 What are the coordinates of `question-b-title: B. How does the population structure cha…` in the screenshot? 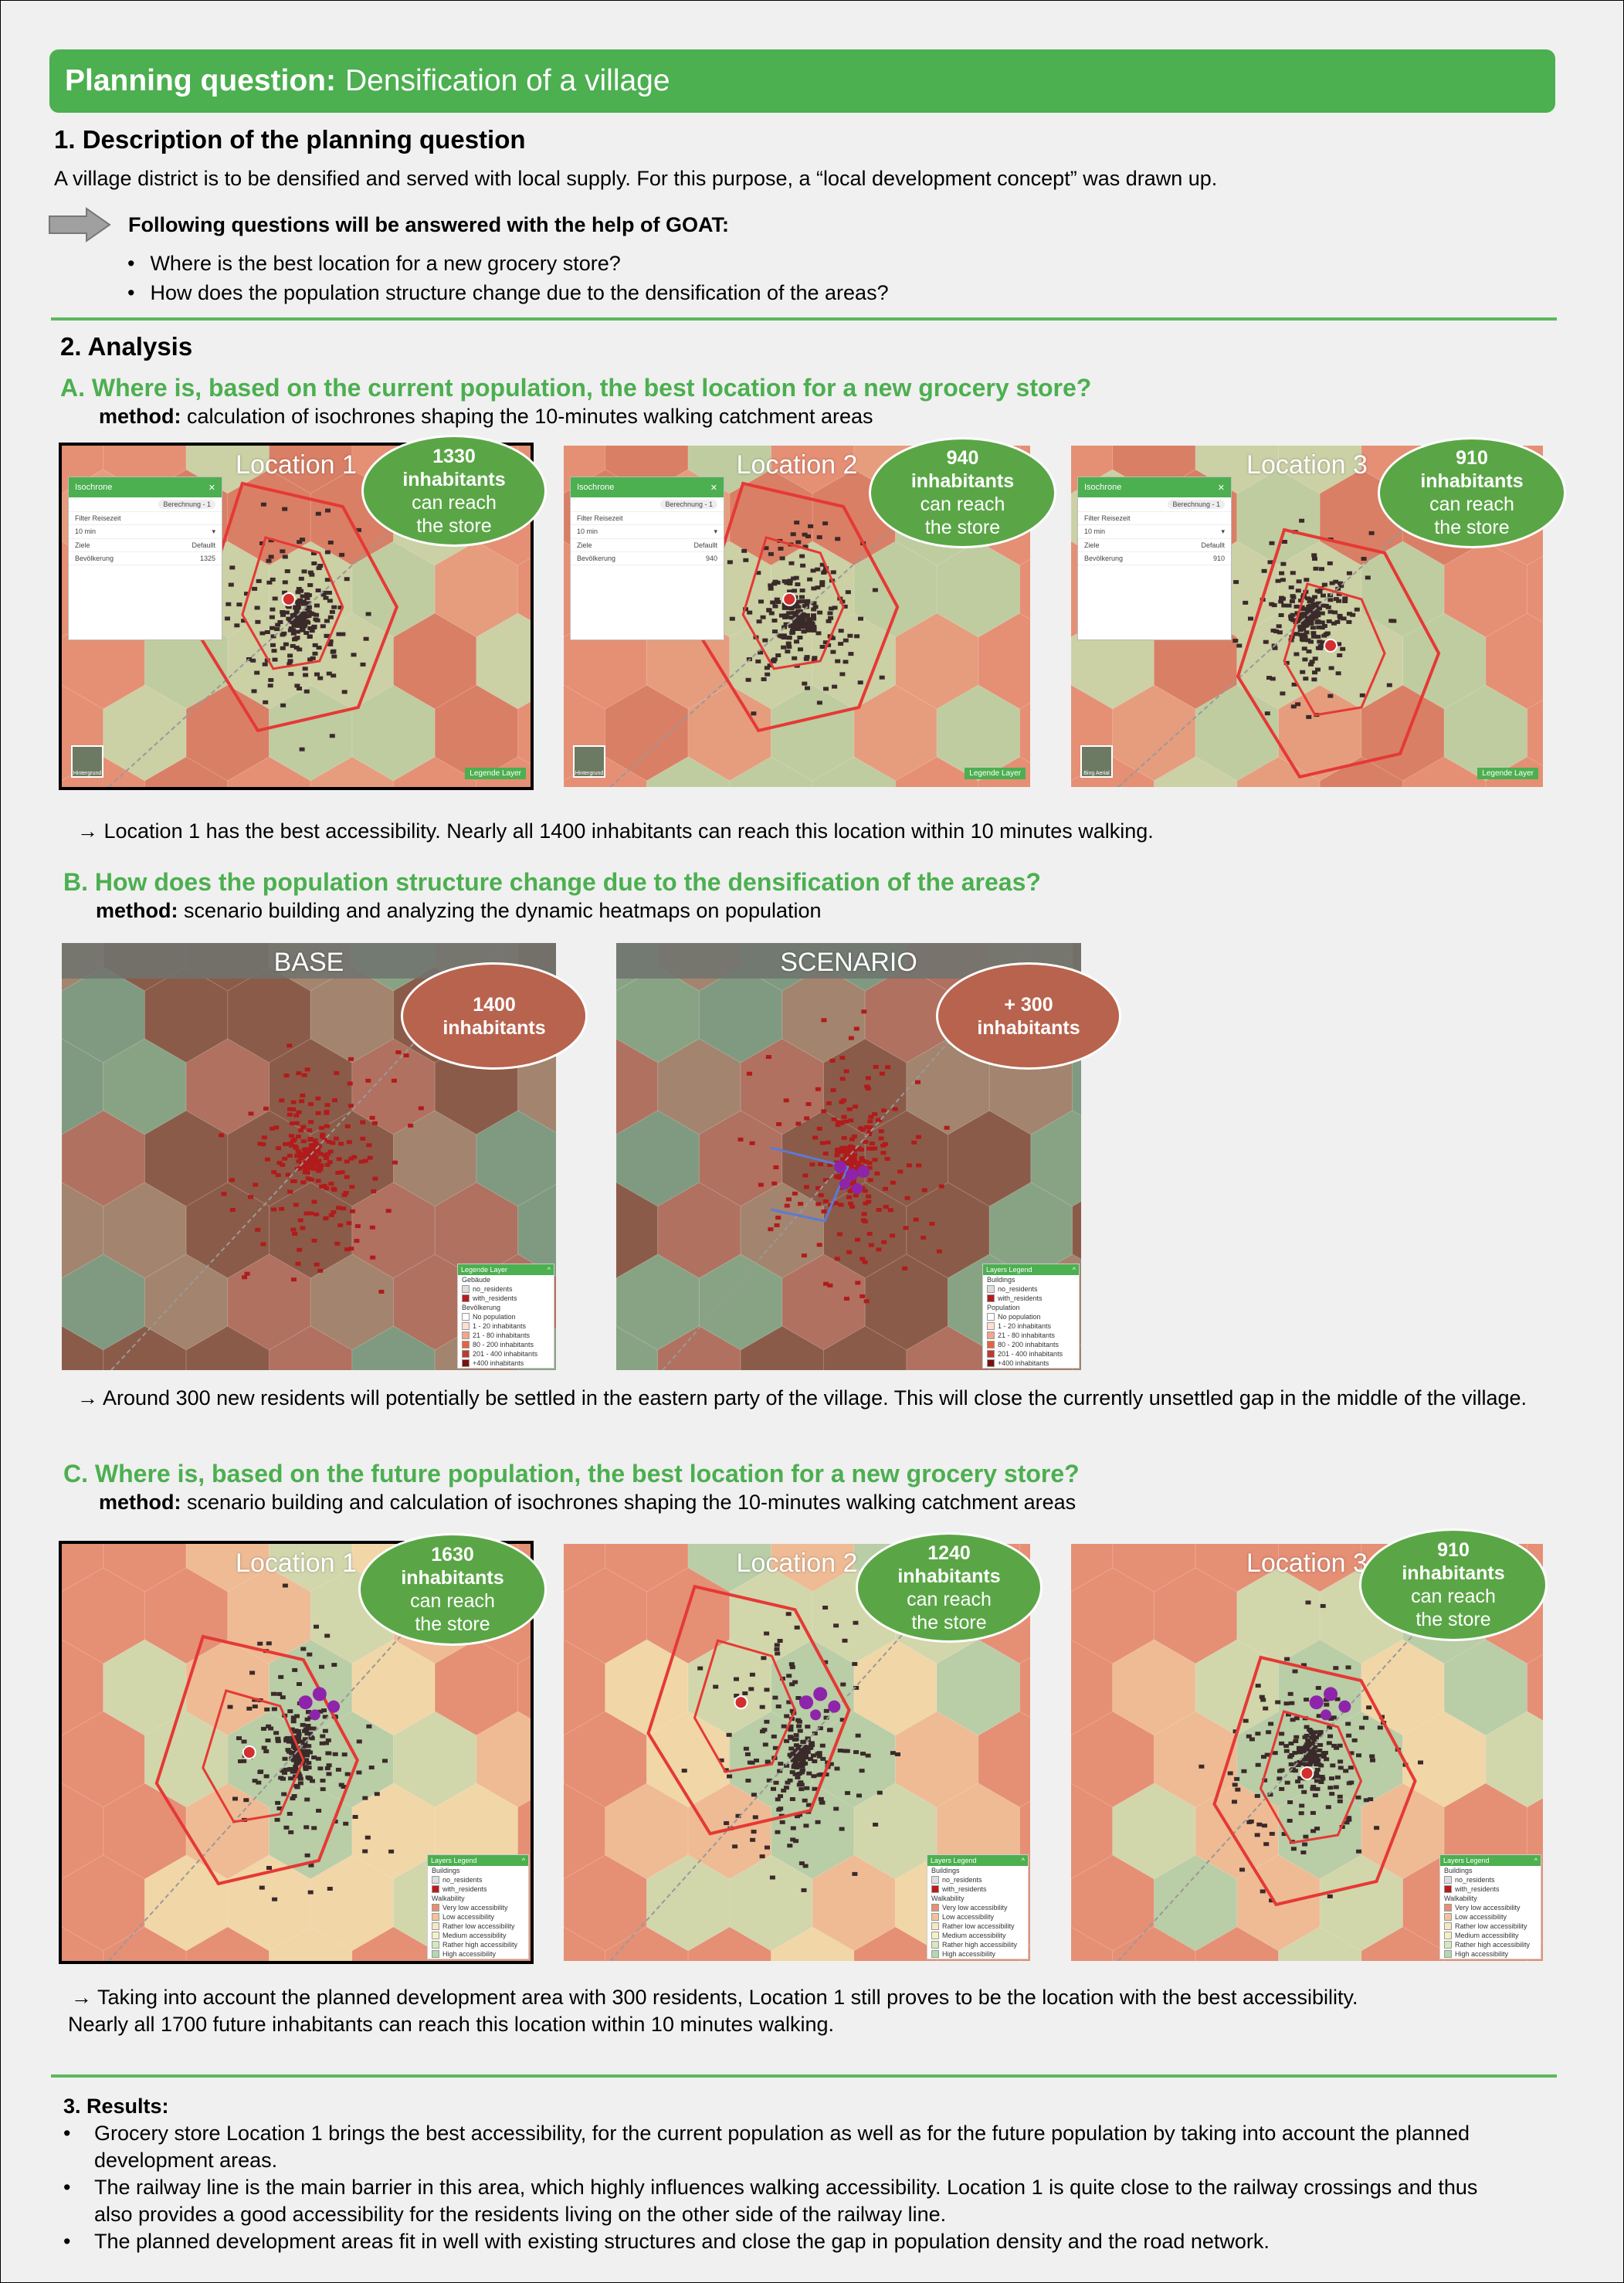 It's located at (552, 882).